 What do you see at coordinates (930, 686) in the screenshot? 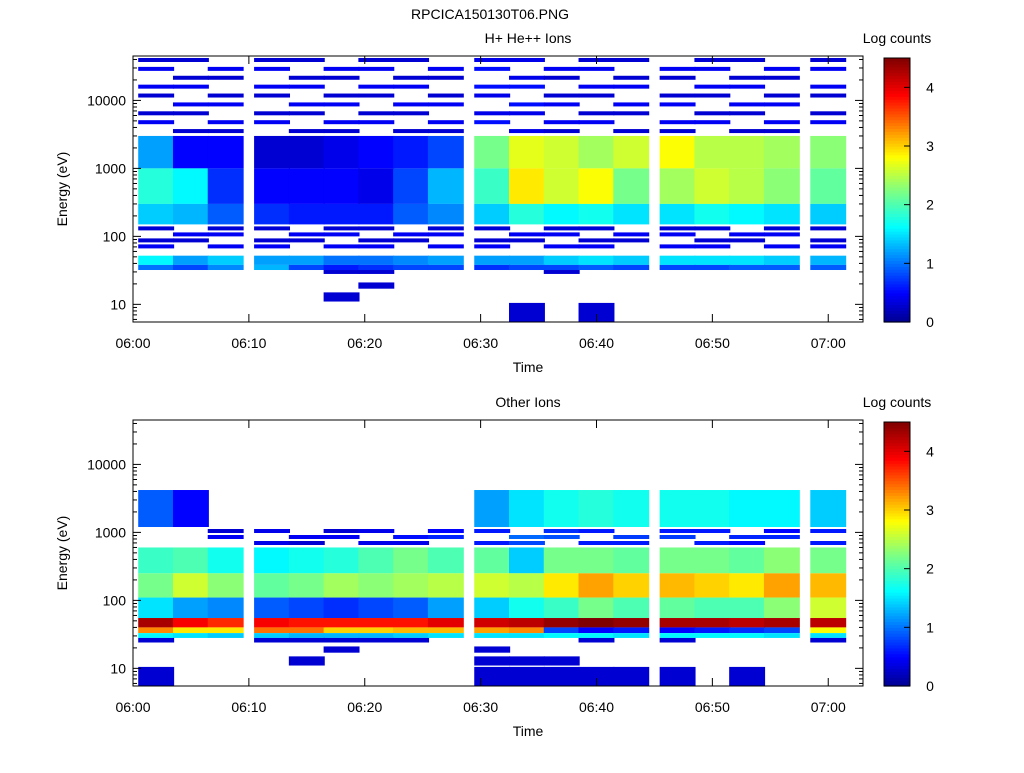
I see `colorbar-tick-label: 0` at bounding box center [930, 686].